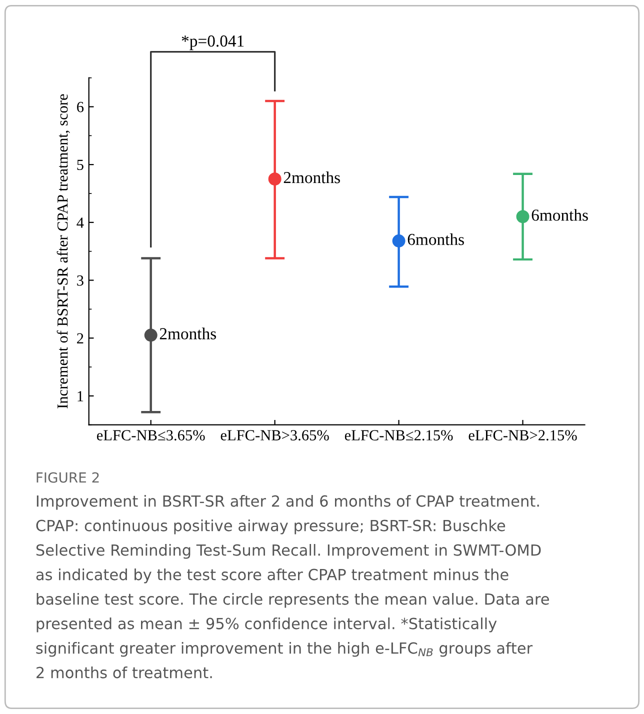 The width and height of the screenshot is (644, 714). Describe the element at coordinates (80, 107) in the screenshot. I see `y-tick-label: 6` at that location.